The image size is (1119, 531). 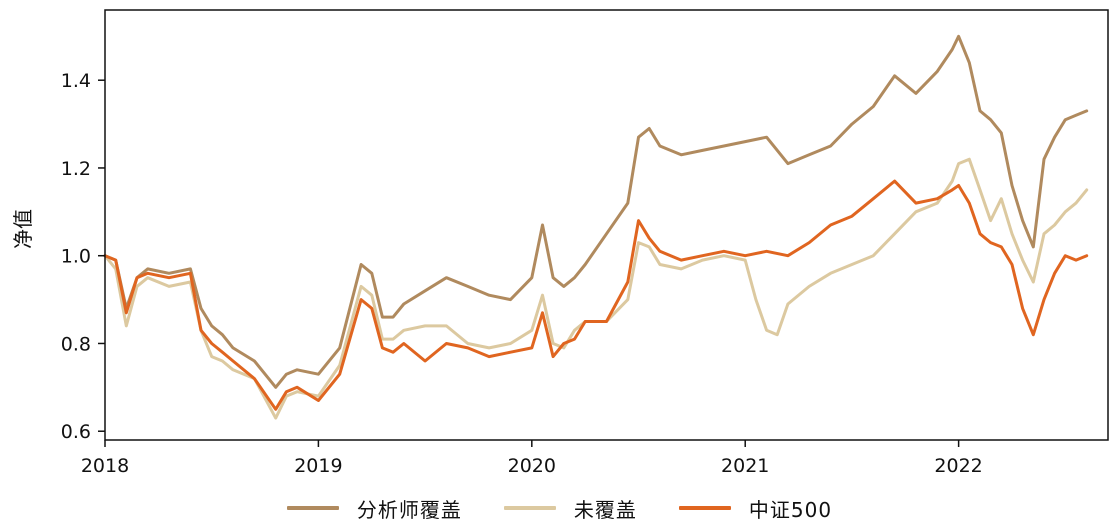 I want to click on legend-label: 未覆盖, so click(x=605, y=509).